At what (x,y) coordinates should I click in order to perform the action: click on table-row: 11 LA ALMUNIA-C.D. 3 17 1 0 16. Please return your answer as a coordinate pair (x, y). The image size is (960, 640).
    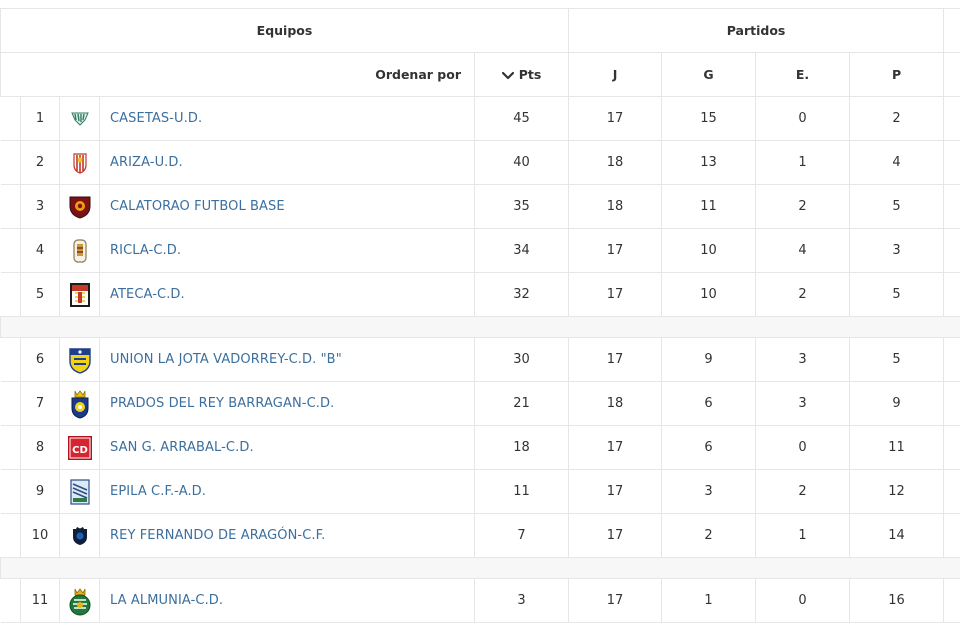
    Looking at the image, I should click on (480, 600).